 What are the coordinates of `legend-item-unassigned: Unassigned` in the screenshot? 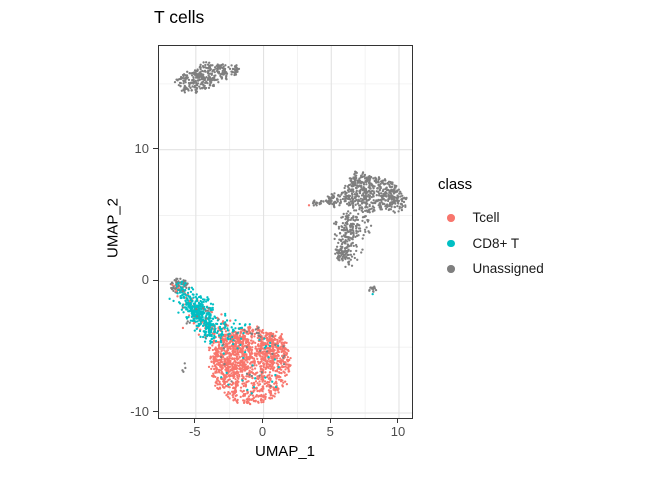 It's located at (491, 269).